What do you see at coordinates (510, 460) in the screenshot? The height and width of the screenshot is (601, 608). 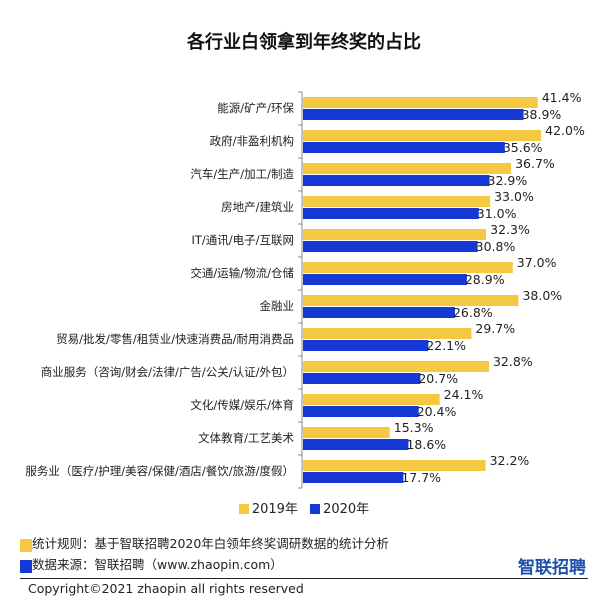 I see `data-label-2019: 32.2%` at bounding box center [510, 460].